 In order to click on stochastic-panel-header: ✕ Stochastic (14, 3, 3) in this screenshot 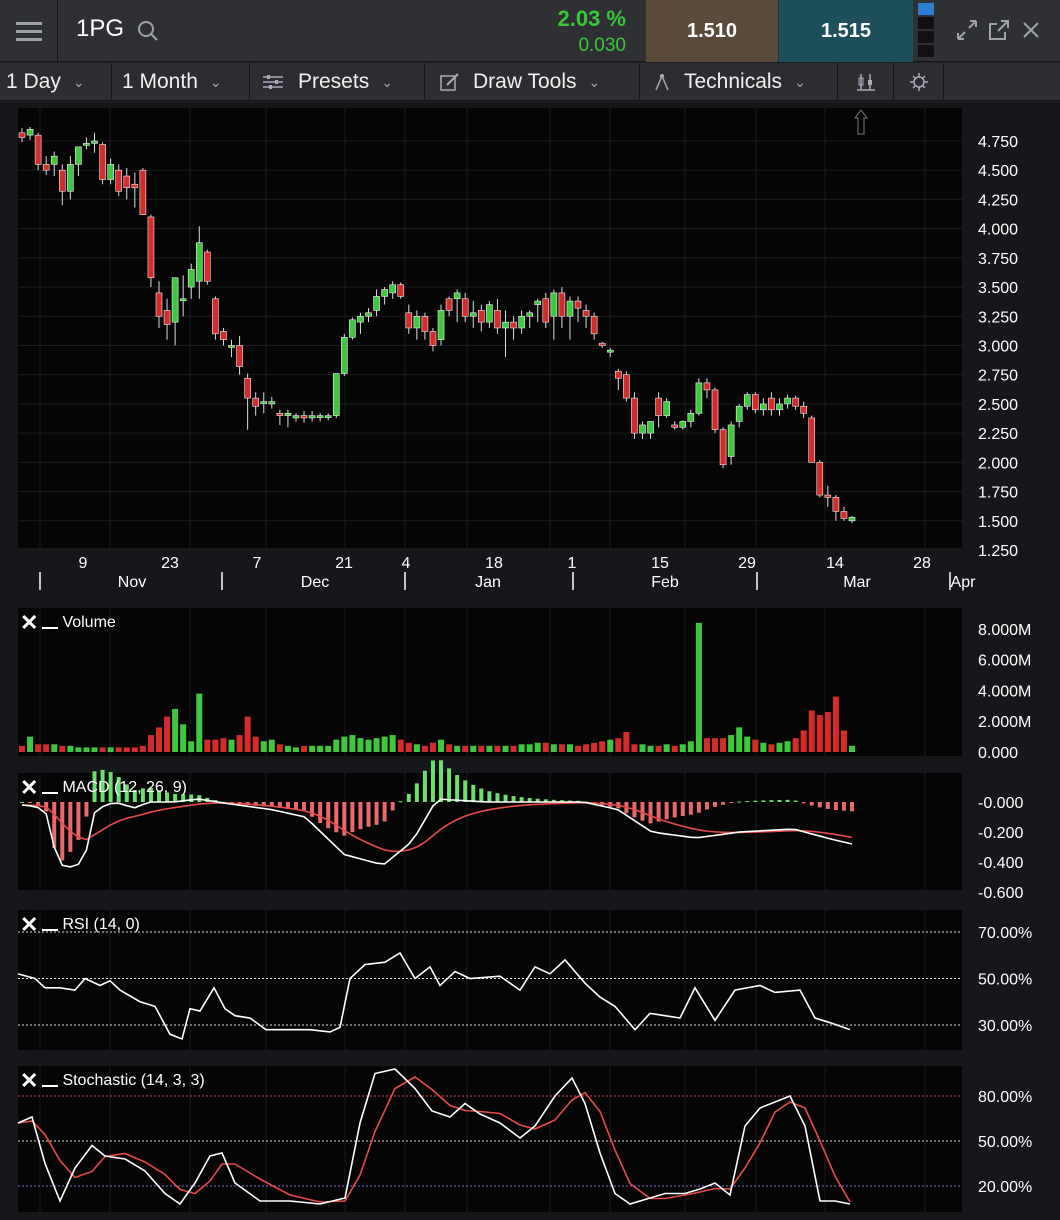, I will do `click(112, 1081)`.